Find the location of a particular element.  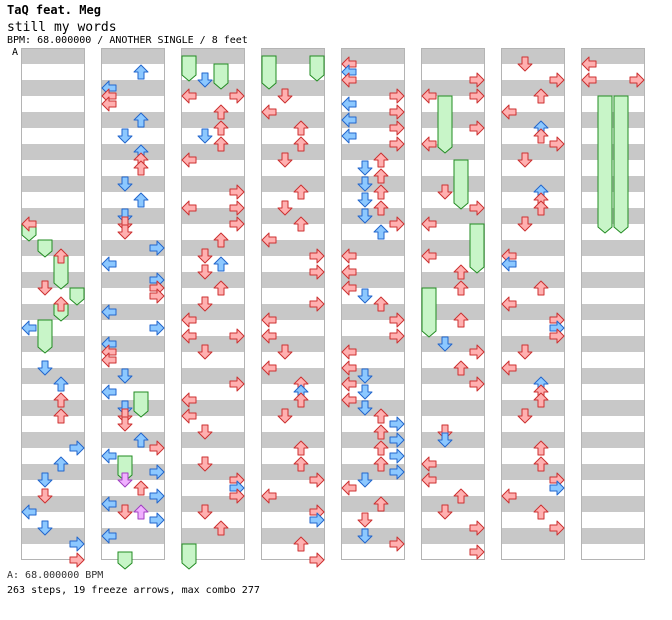

song-title: still my words is located at coordinates (62, 27).